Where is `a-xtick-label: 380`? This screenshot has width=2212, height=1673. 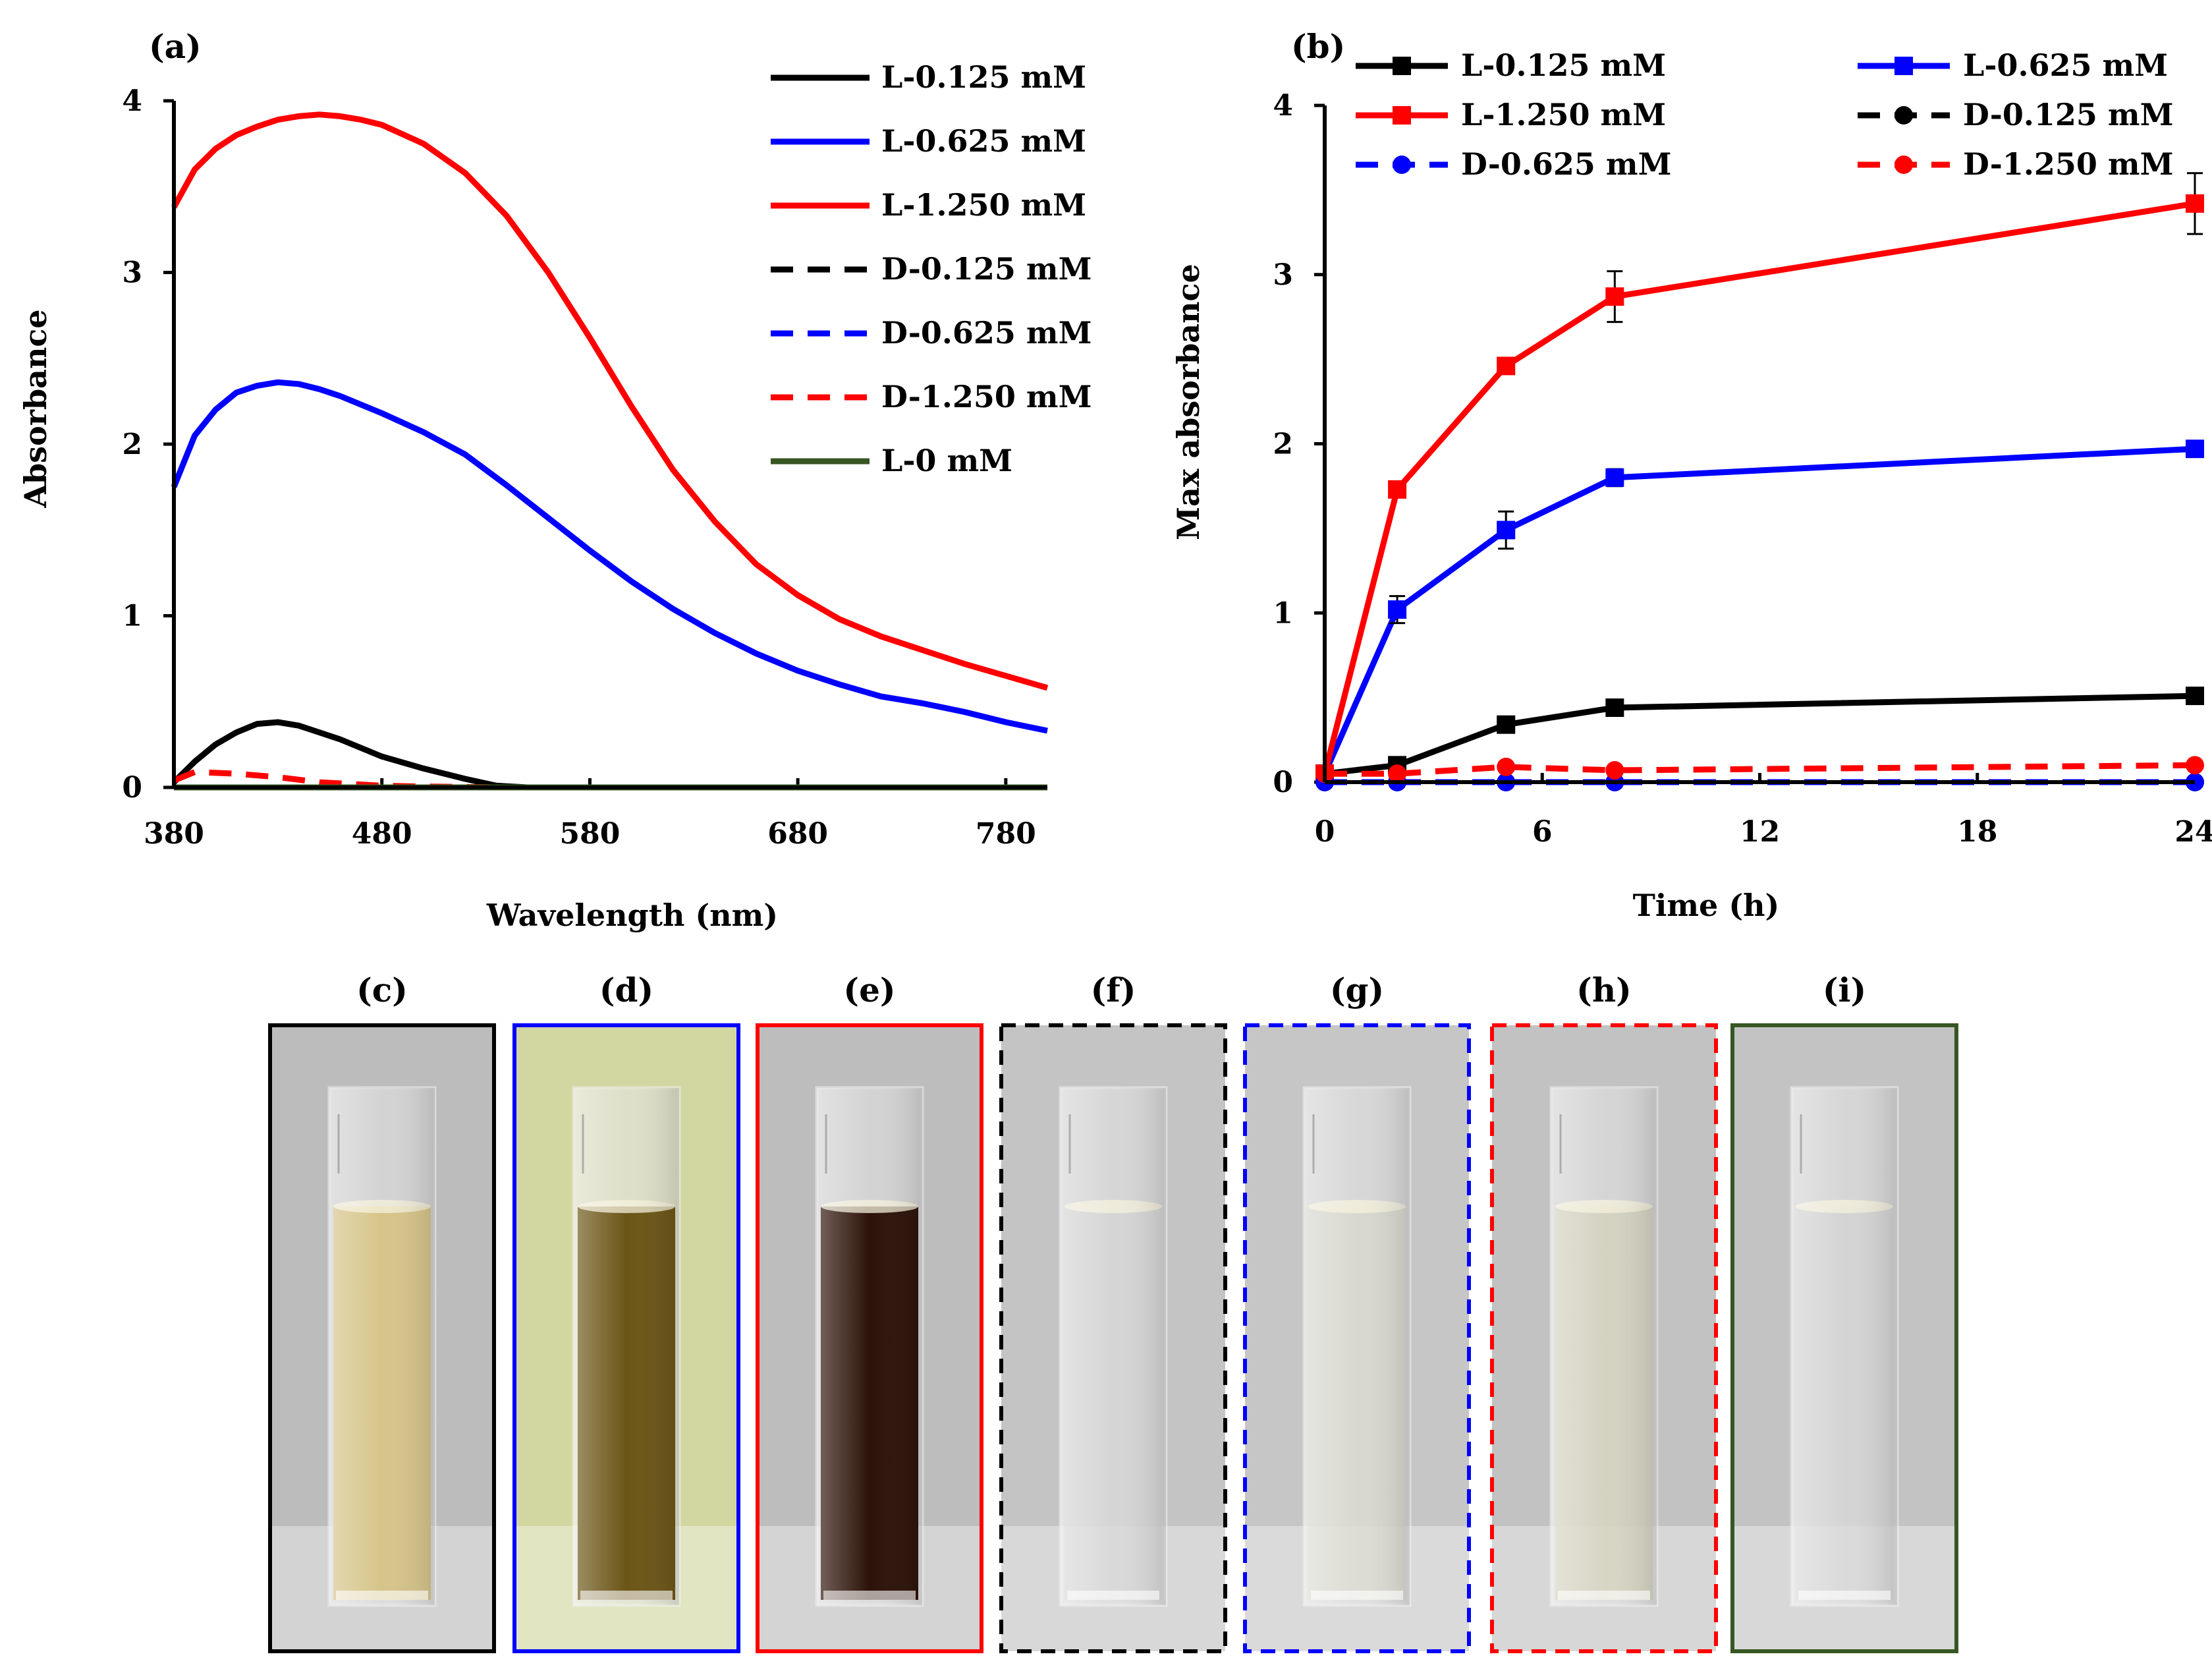
a-xtick-label: 380 is located at coordinates (174, 834).